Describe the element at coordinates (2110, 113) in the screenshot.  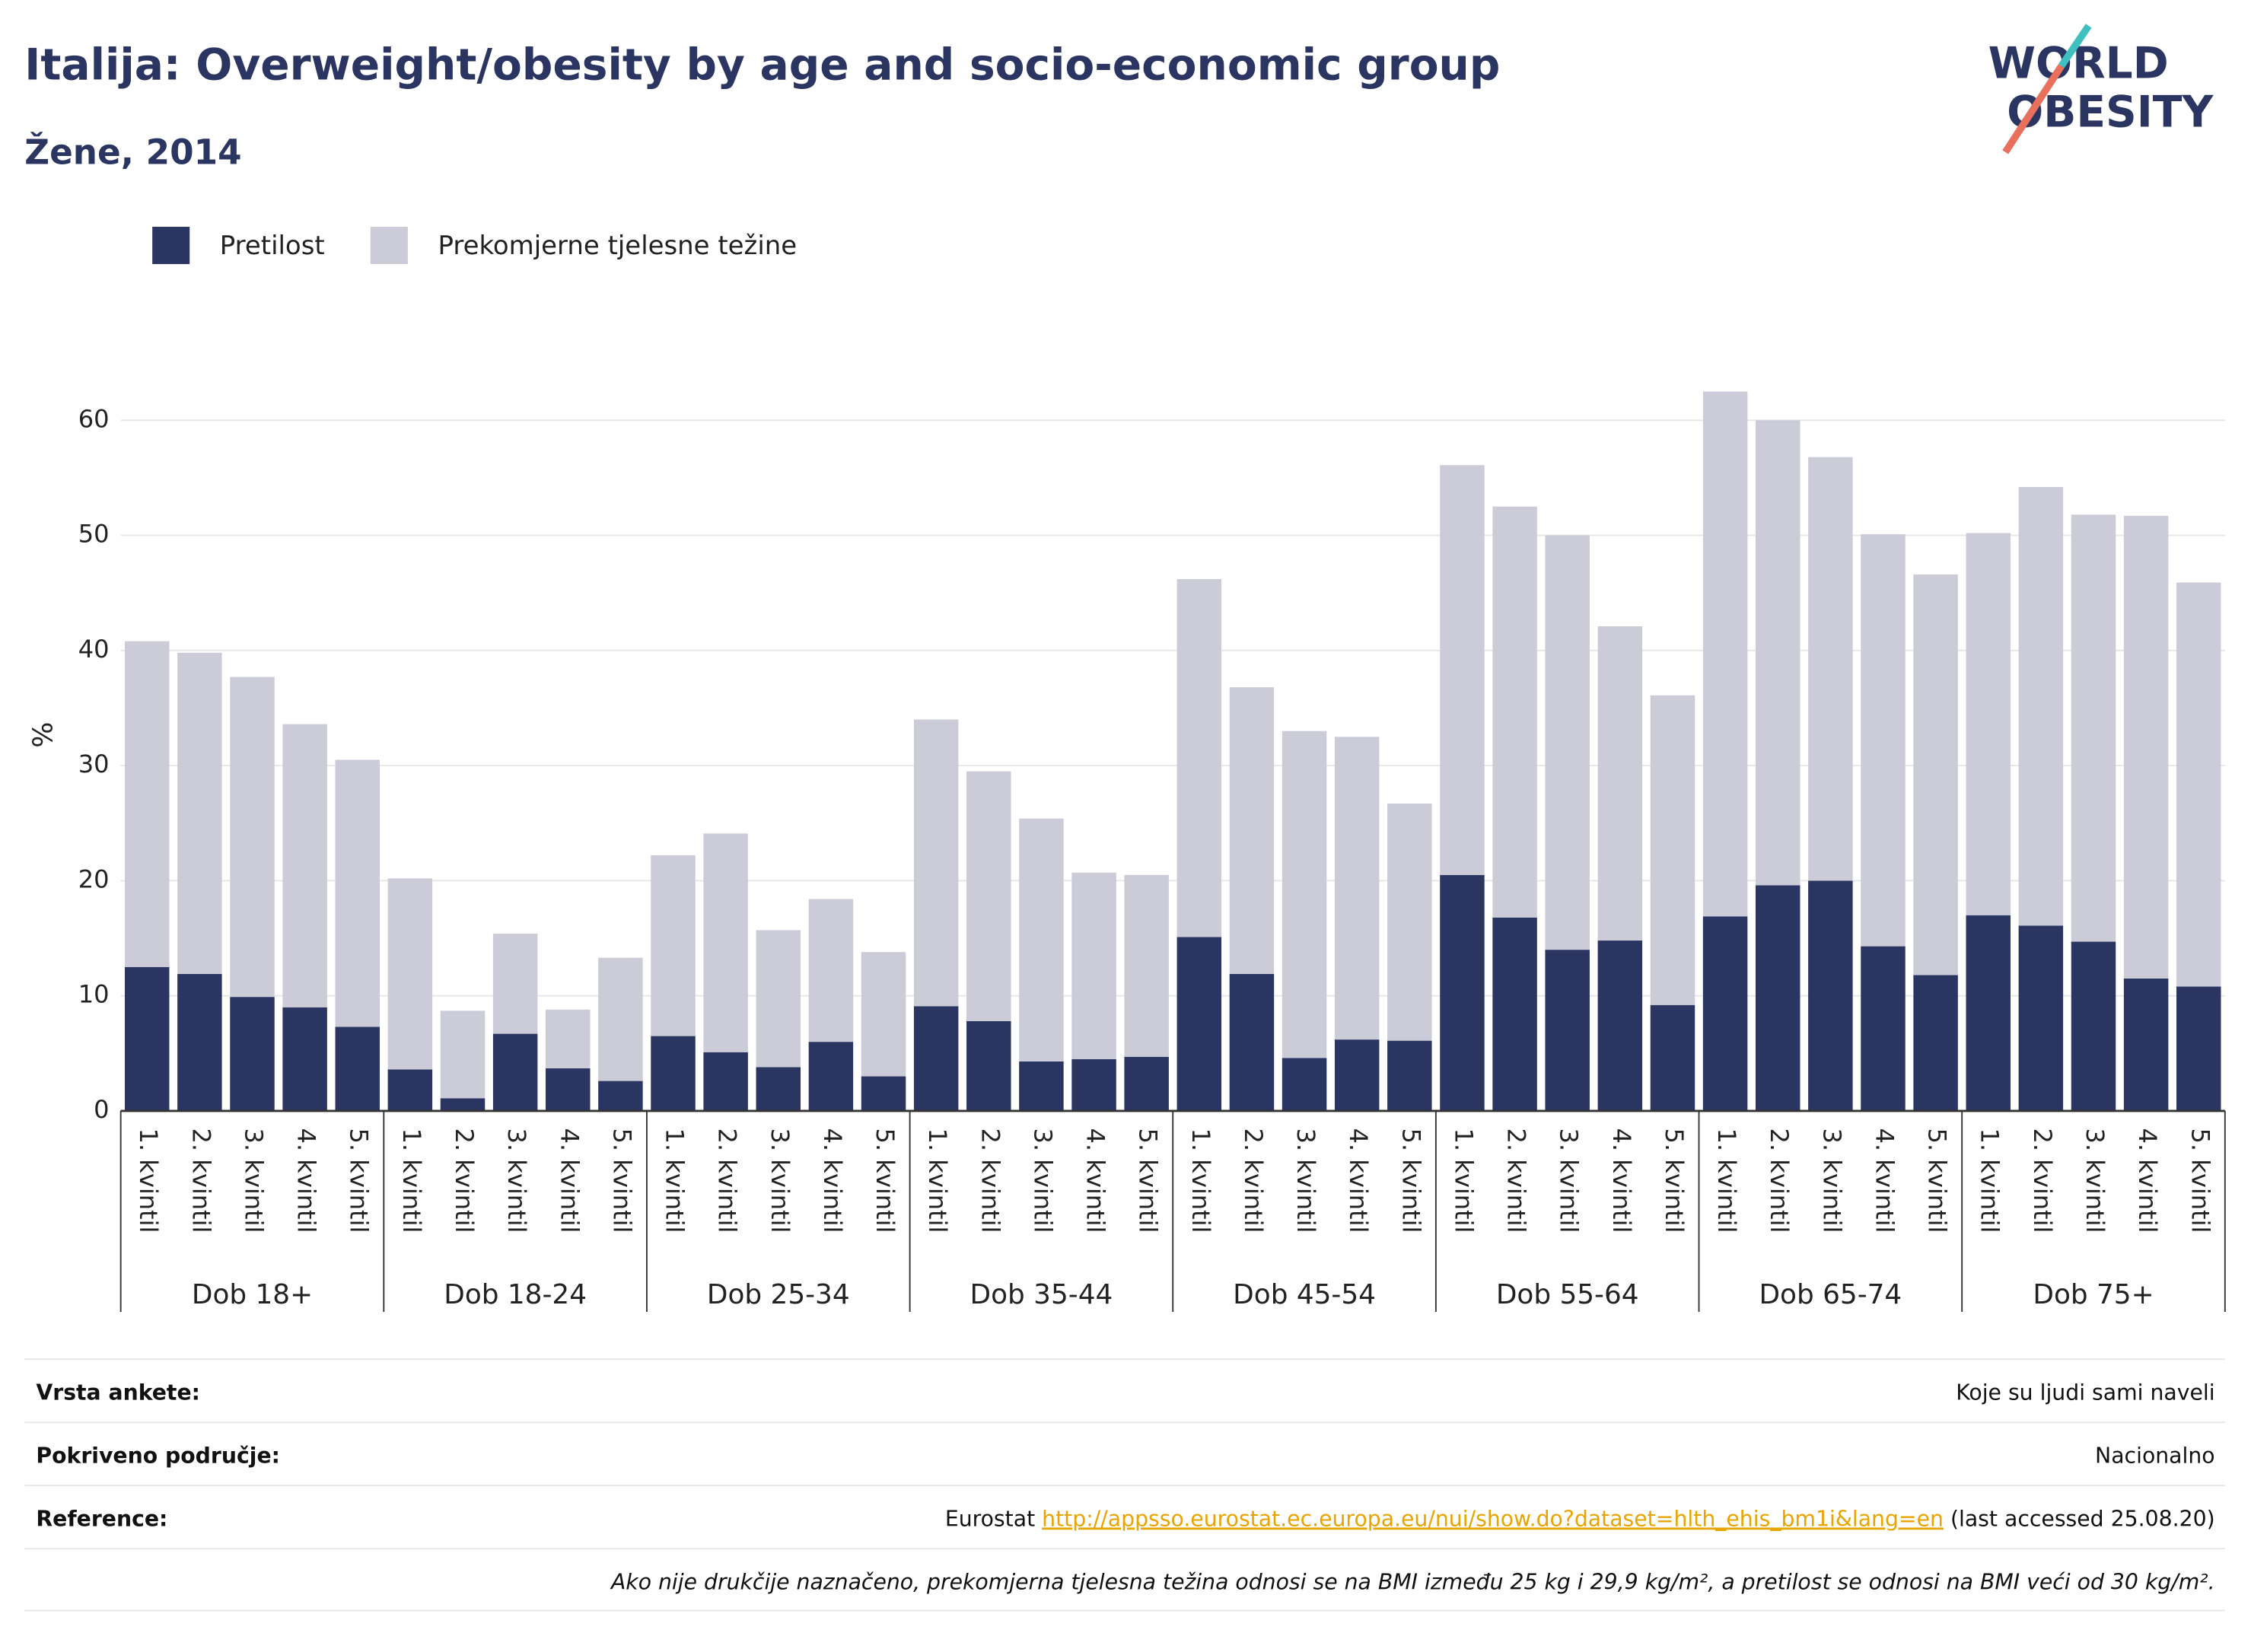
I see `logo-text: OBESITY` at that location.